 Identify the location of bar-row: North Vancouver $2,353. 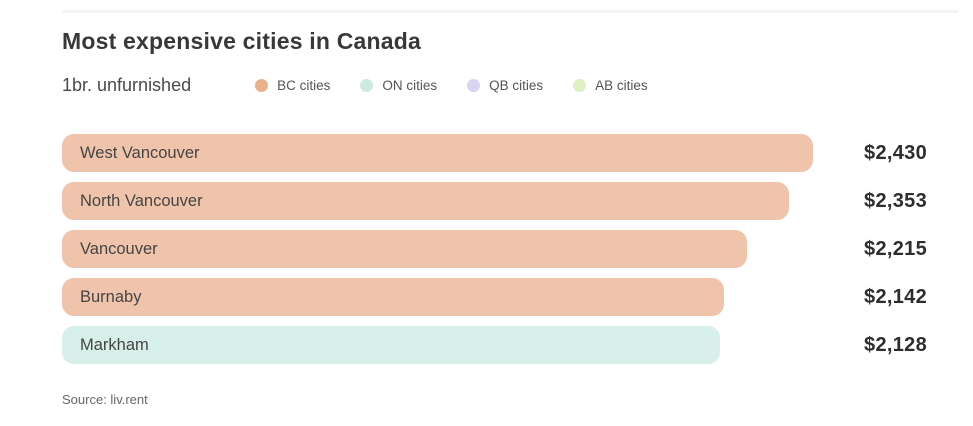
(494, 201).